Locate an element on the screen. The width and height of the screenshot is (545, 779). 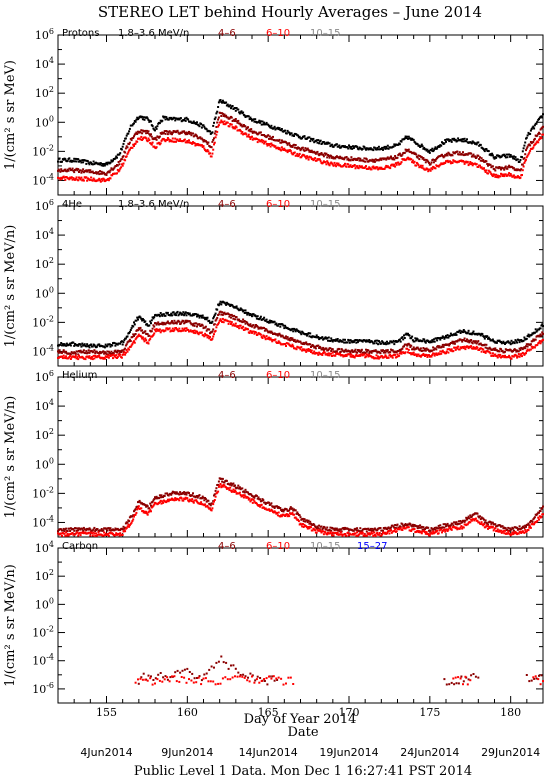
legend-entry: 6–10 is located at coordinates (278, 375).